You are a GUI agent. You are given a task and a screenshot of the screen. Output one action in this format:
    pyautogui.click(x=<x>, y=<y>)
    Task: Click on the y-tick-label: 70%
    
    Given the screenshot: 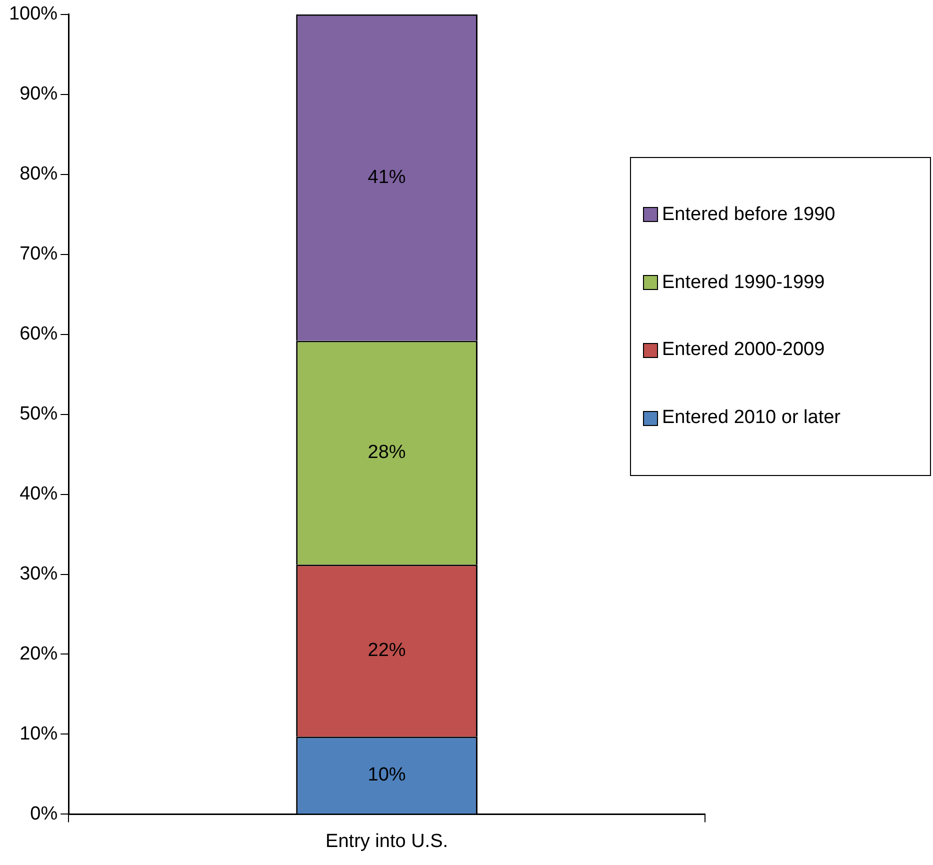 What is the action you would take?
    pyautogui.click(x=39, y=254)
    